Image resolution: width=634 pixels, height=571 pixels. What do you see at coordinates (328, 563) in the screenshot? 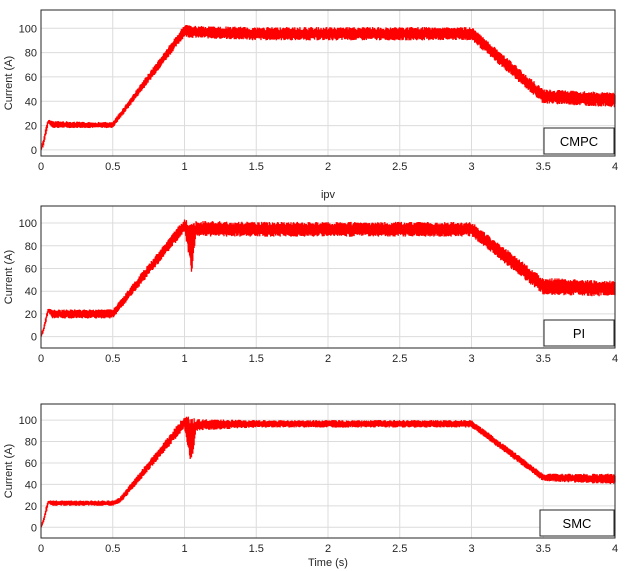
I see `x-axis-label: Time (s)` at bounding box center [328, 563].